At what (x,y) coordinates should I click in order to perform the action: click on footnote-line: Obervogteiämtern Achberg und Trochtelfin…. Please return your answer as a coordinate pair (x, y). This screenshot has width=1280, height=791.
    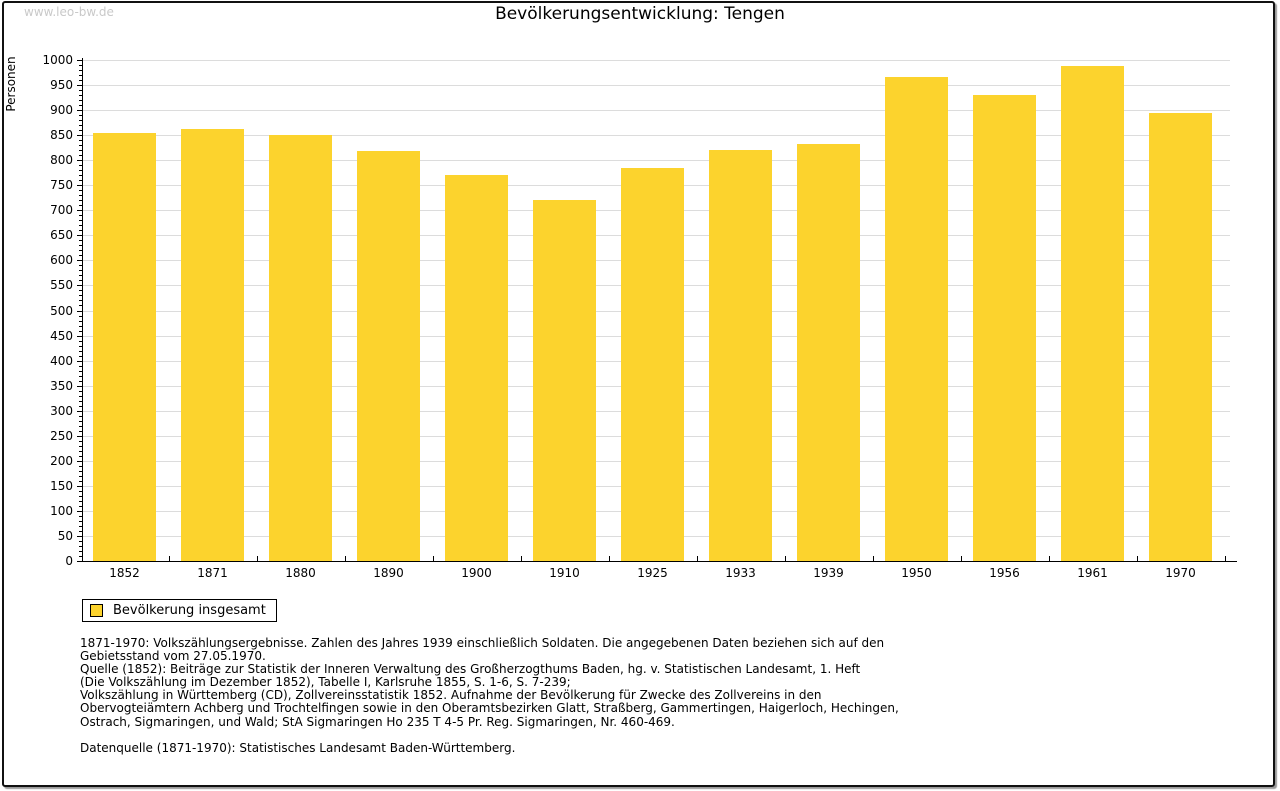
    Looking at the image, I should click on (489, 708).